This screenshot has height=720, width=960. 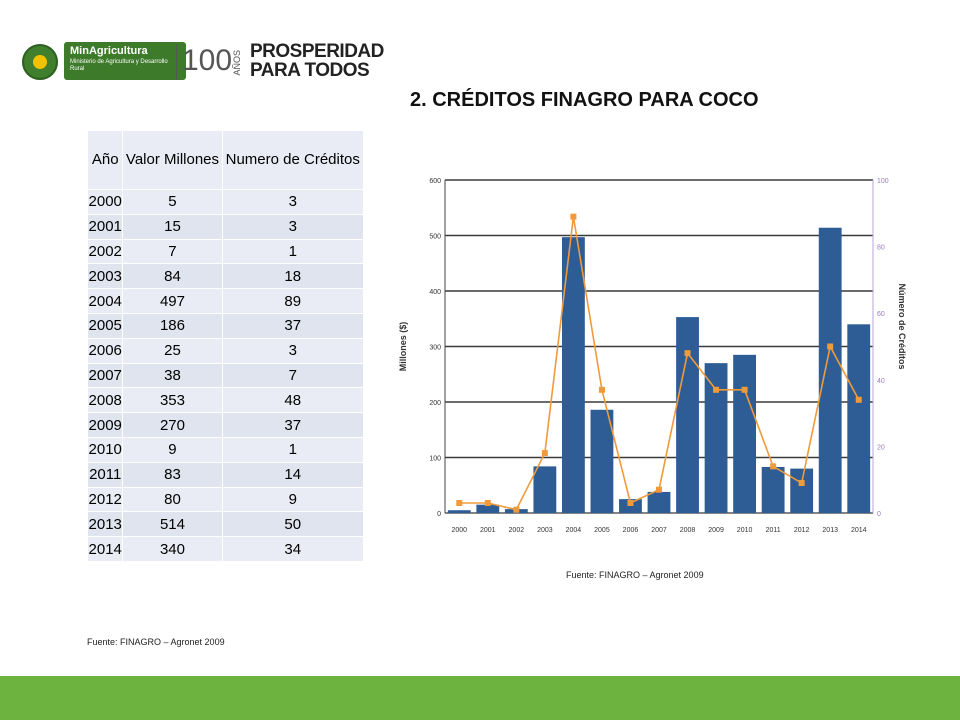 What do you see at coordinates (631, 530) in the screenshot?
I see `x-tick-label: 2006` at bounding box center [631, 530].